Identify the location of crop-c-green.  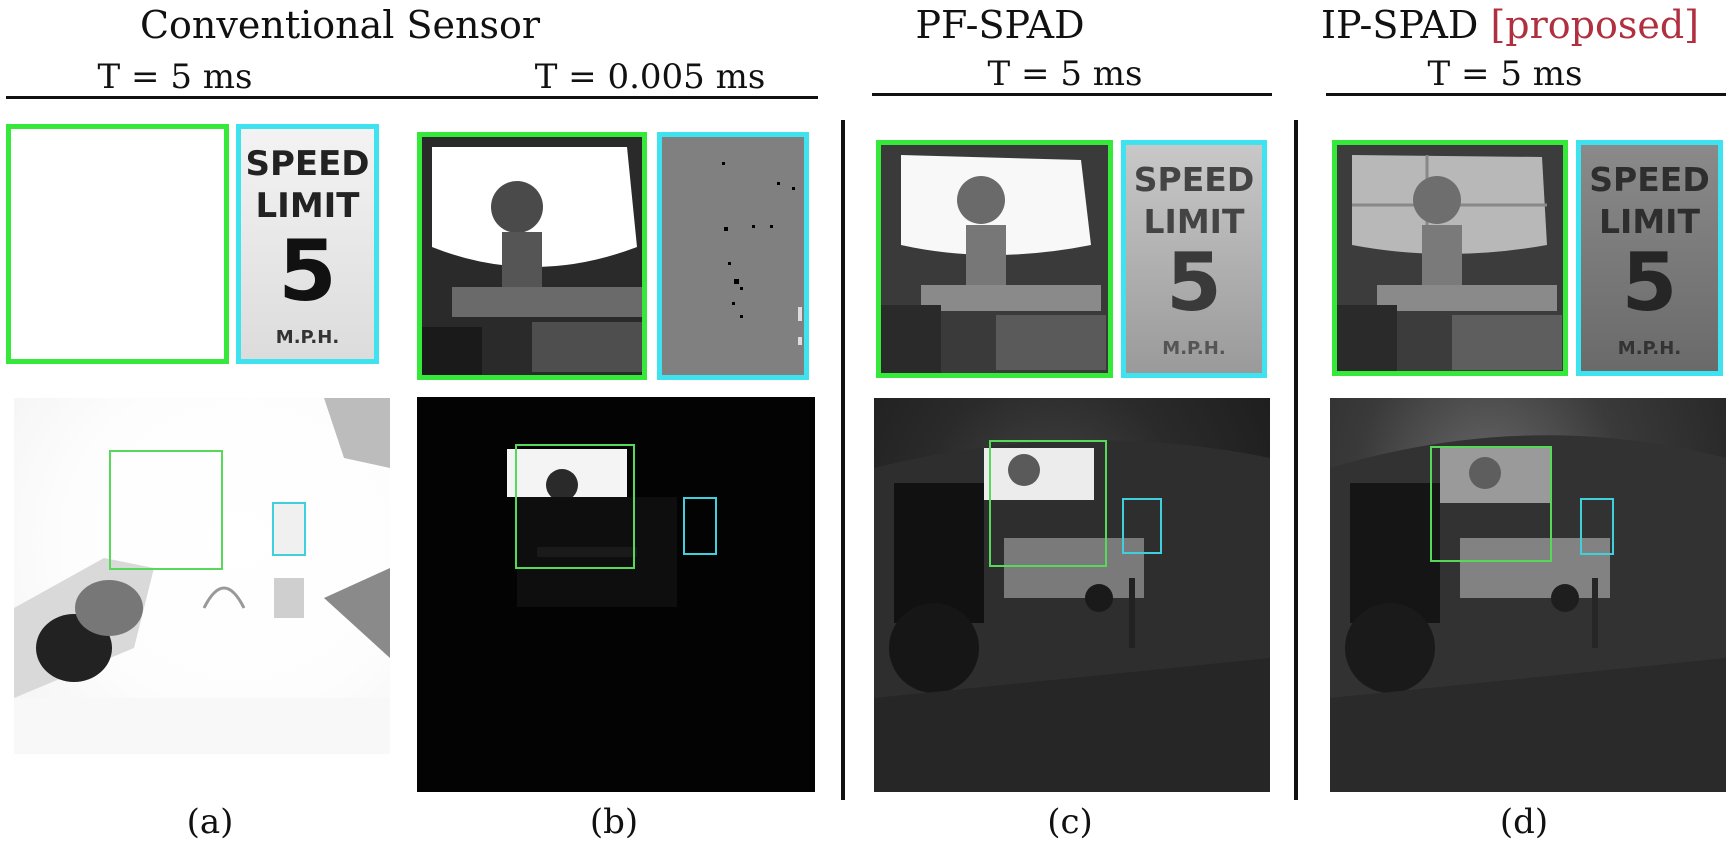
(994, 259).